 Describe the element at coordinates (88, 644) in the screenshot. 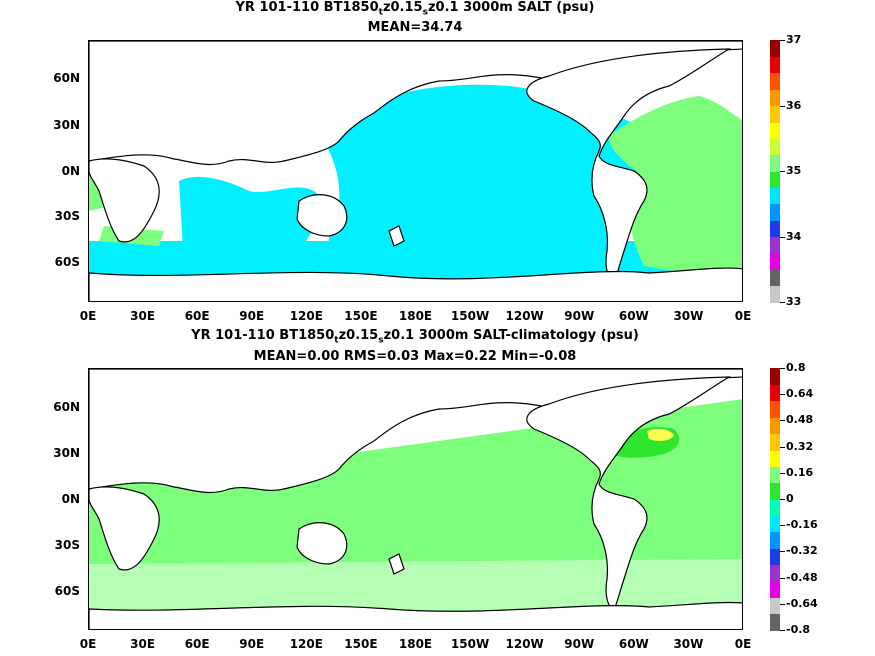

I see `panel2-xtick-0: 0E` at that location.